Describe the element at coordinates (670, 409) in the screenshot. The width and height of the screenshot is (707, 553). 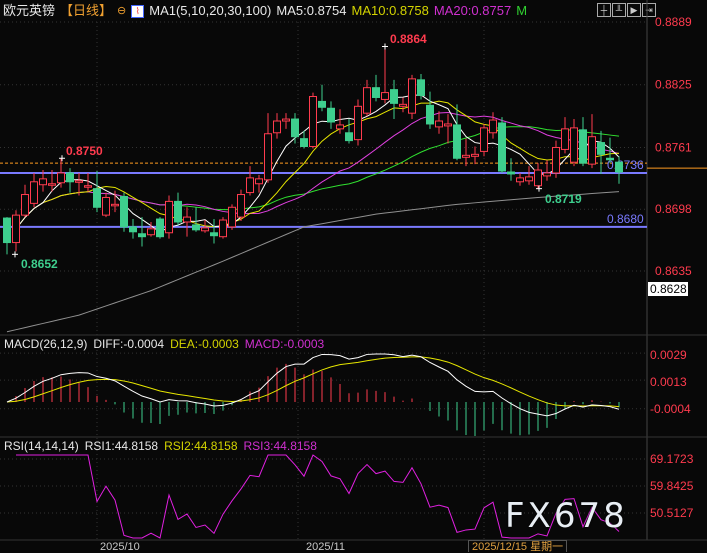
I see `macd-tick-label: -0.0004` at that location.